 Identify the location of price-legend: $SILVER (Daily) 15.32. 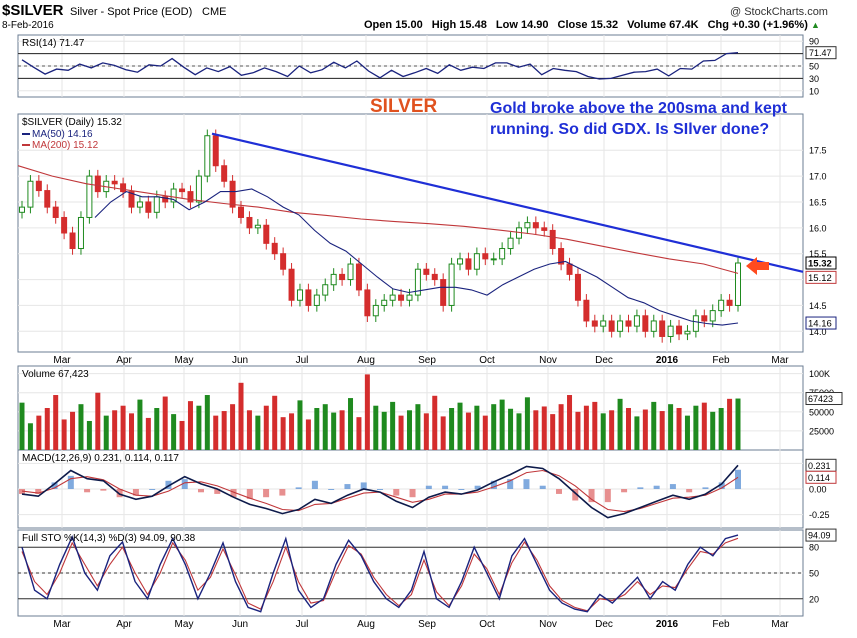
(72, 122).